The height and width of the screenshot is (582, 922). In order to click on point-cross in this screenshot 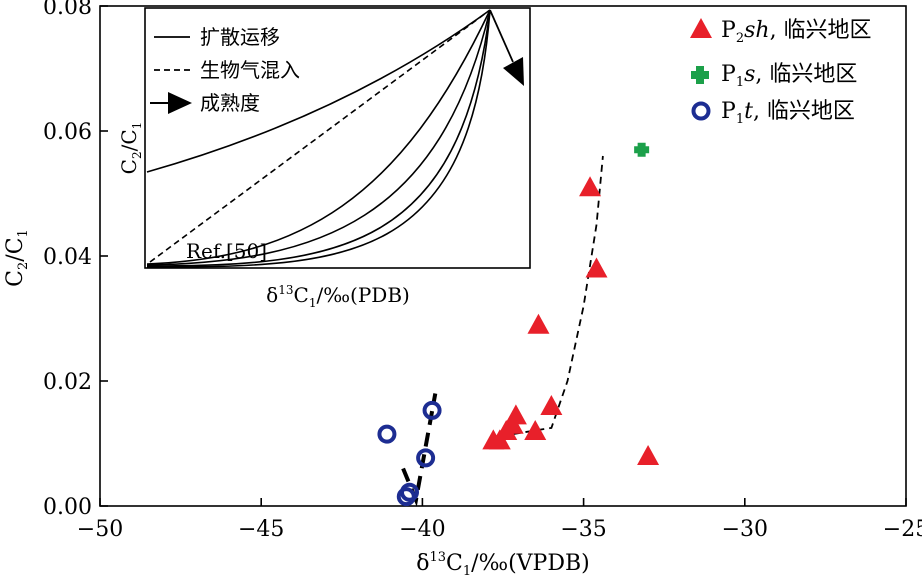, I will do `click(642, 149)`.